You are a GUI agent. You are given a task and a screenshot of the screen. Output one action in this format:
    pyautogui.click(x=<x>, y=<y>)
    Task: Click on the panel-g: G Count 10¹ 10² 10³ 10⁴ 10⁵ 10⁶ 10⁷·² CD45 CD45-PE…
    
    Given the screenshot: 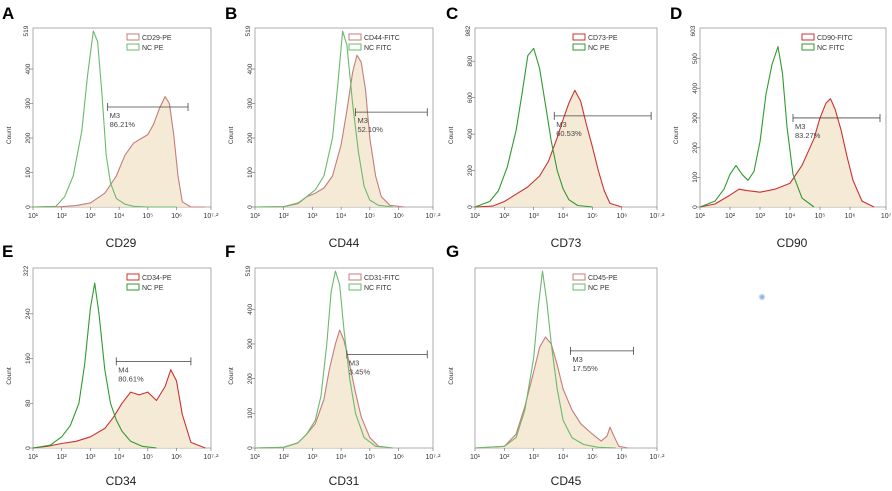 What is the action you would take?
    pyautogui.click(x=555, y=365)
    